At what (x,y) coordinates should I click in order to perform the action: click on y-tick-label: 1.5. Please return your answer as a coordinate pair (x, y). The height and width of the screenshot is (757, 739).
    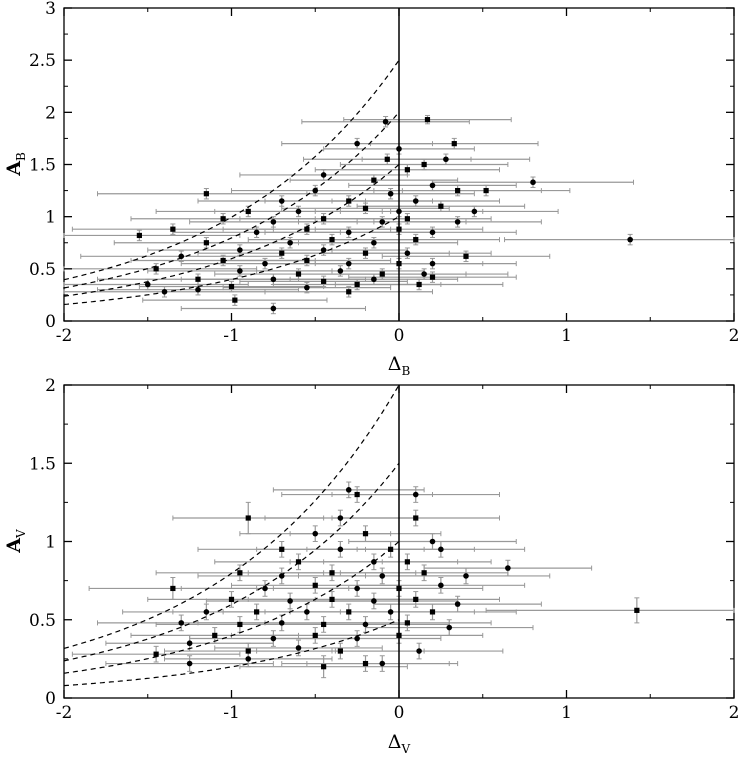
    Looking at the image, I should click on (42, 464).